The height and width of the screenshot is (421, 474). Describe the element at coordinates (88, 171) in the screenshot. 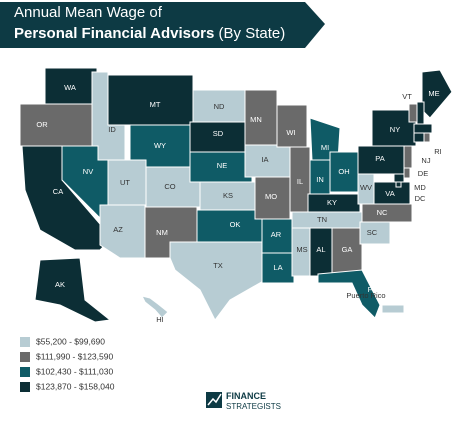

I see `state-label: NV` at that location.